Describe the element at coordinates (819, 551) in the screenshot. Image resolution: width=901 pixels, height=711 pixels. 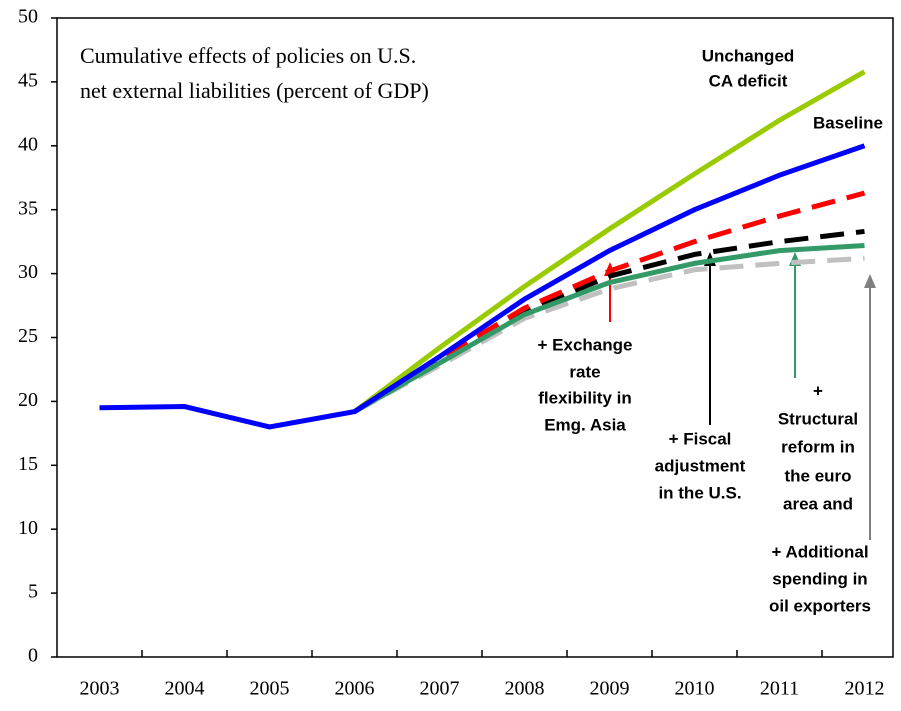
I see `series-label: + Additional` at that location.